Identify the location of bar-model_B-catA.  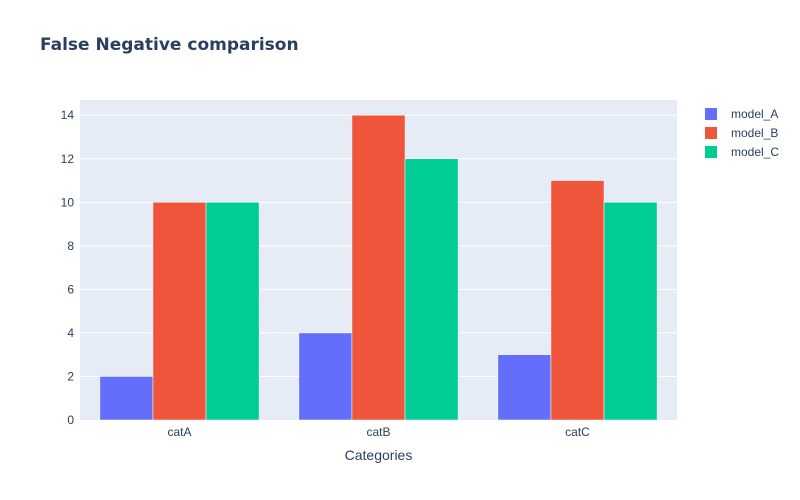
(179, 311).